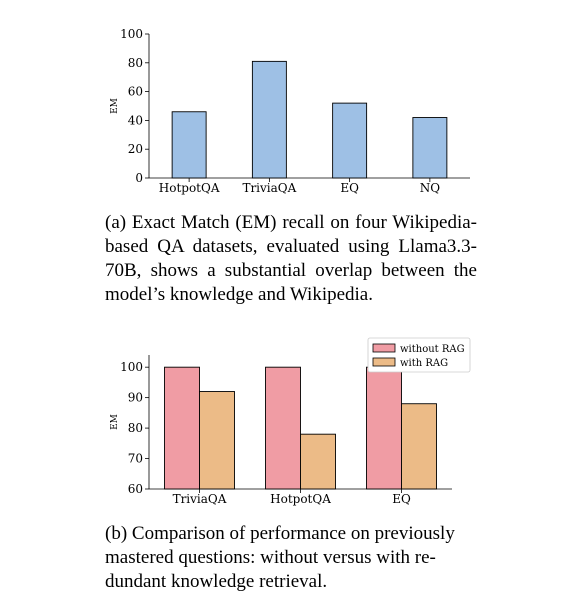 The width and height of the screenshot is (574, 603). I want to click on bar-hotpotqa, so click(189, 145).